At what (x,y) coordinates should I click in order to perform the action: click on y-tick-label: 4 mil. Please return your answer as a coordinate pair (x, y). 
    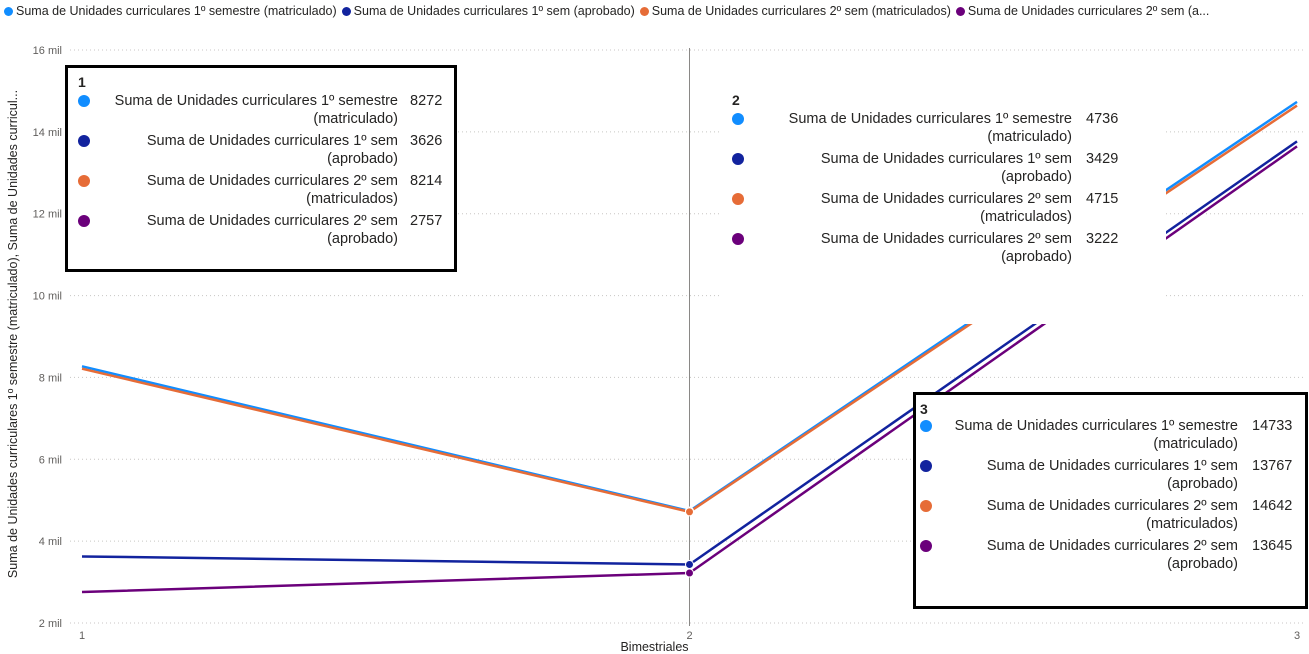
    Looking at the image, I should click on (50, 542).